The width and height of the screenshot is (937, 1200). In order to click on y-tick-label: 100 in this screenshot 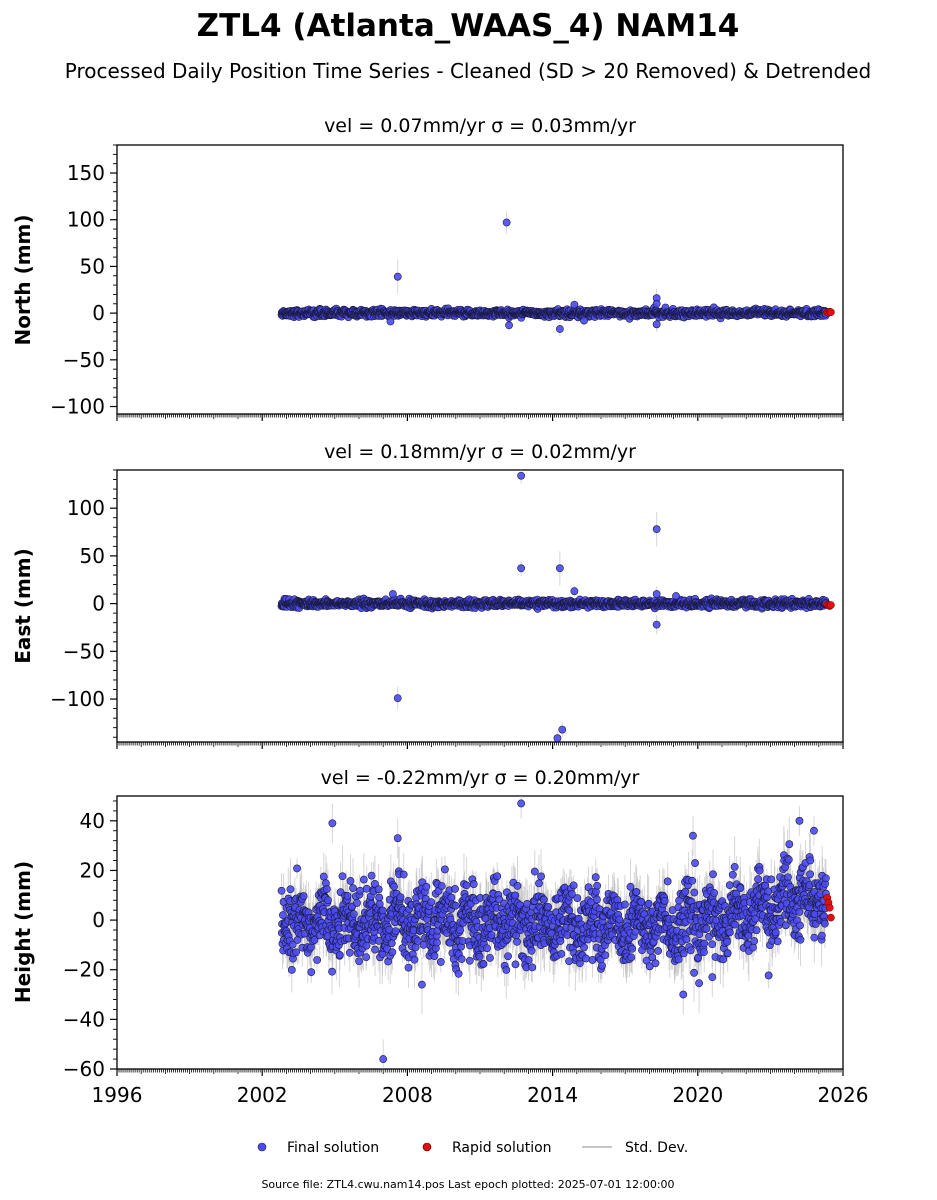, I will do `click(86, 220)`.